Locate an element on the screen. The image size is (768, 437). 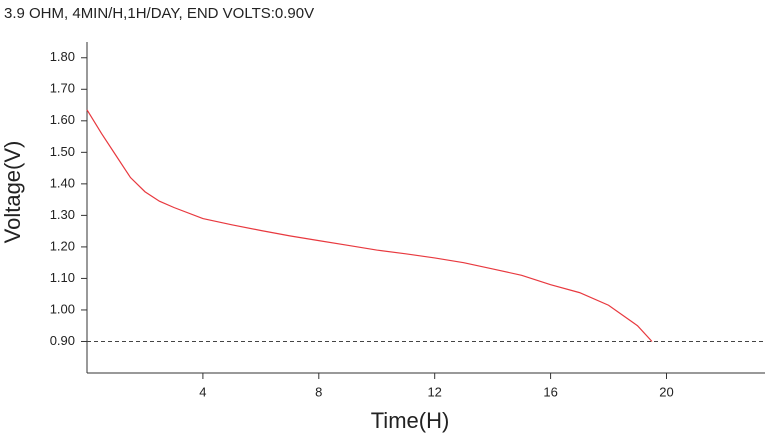
y-tick-label: 1.20 is located at coordinates (62, 245).